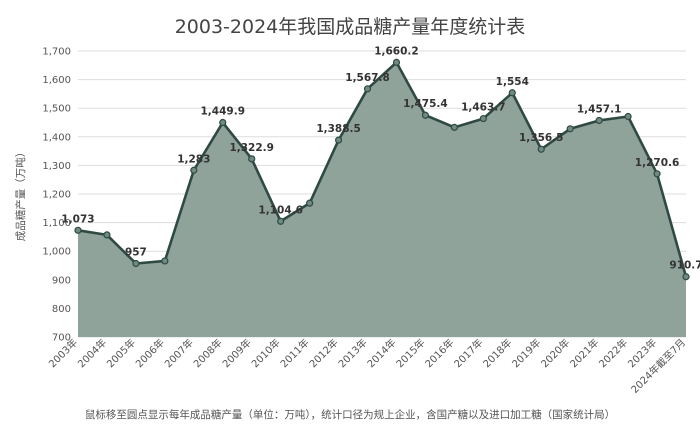 This screenshot has width=700, height=426. What do you see at coordinates (56, 137) in the screenshot?
I see `y-tick-label: 1,400` at bounding box center [56, 137].